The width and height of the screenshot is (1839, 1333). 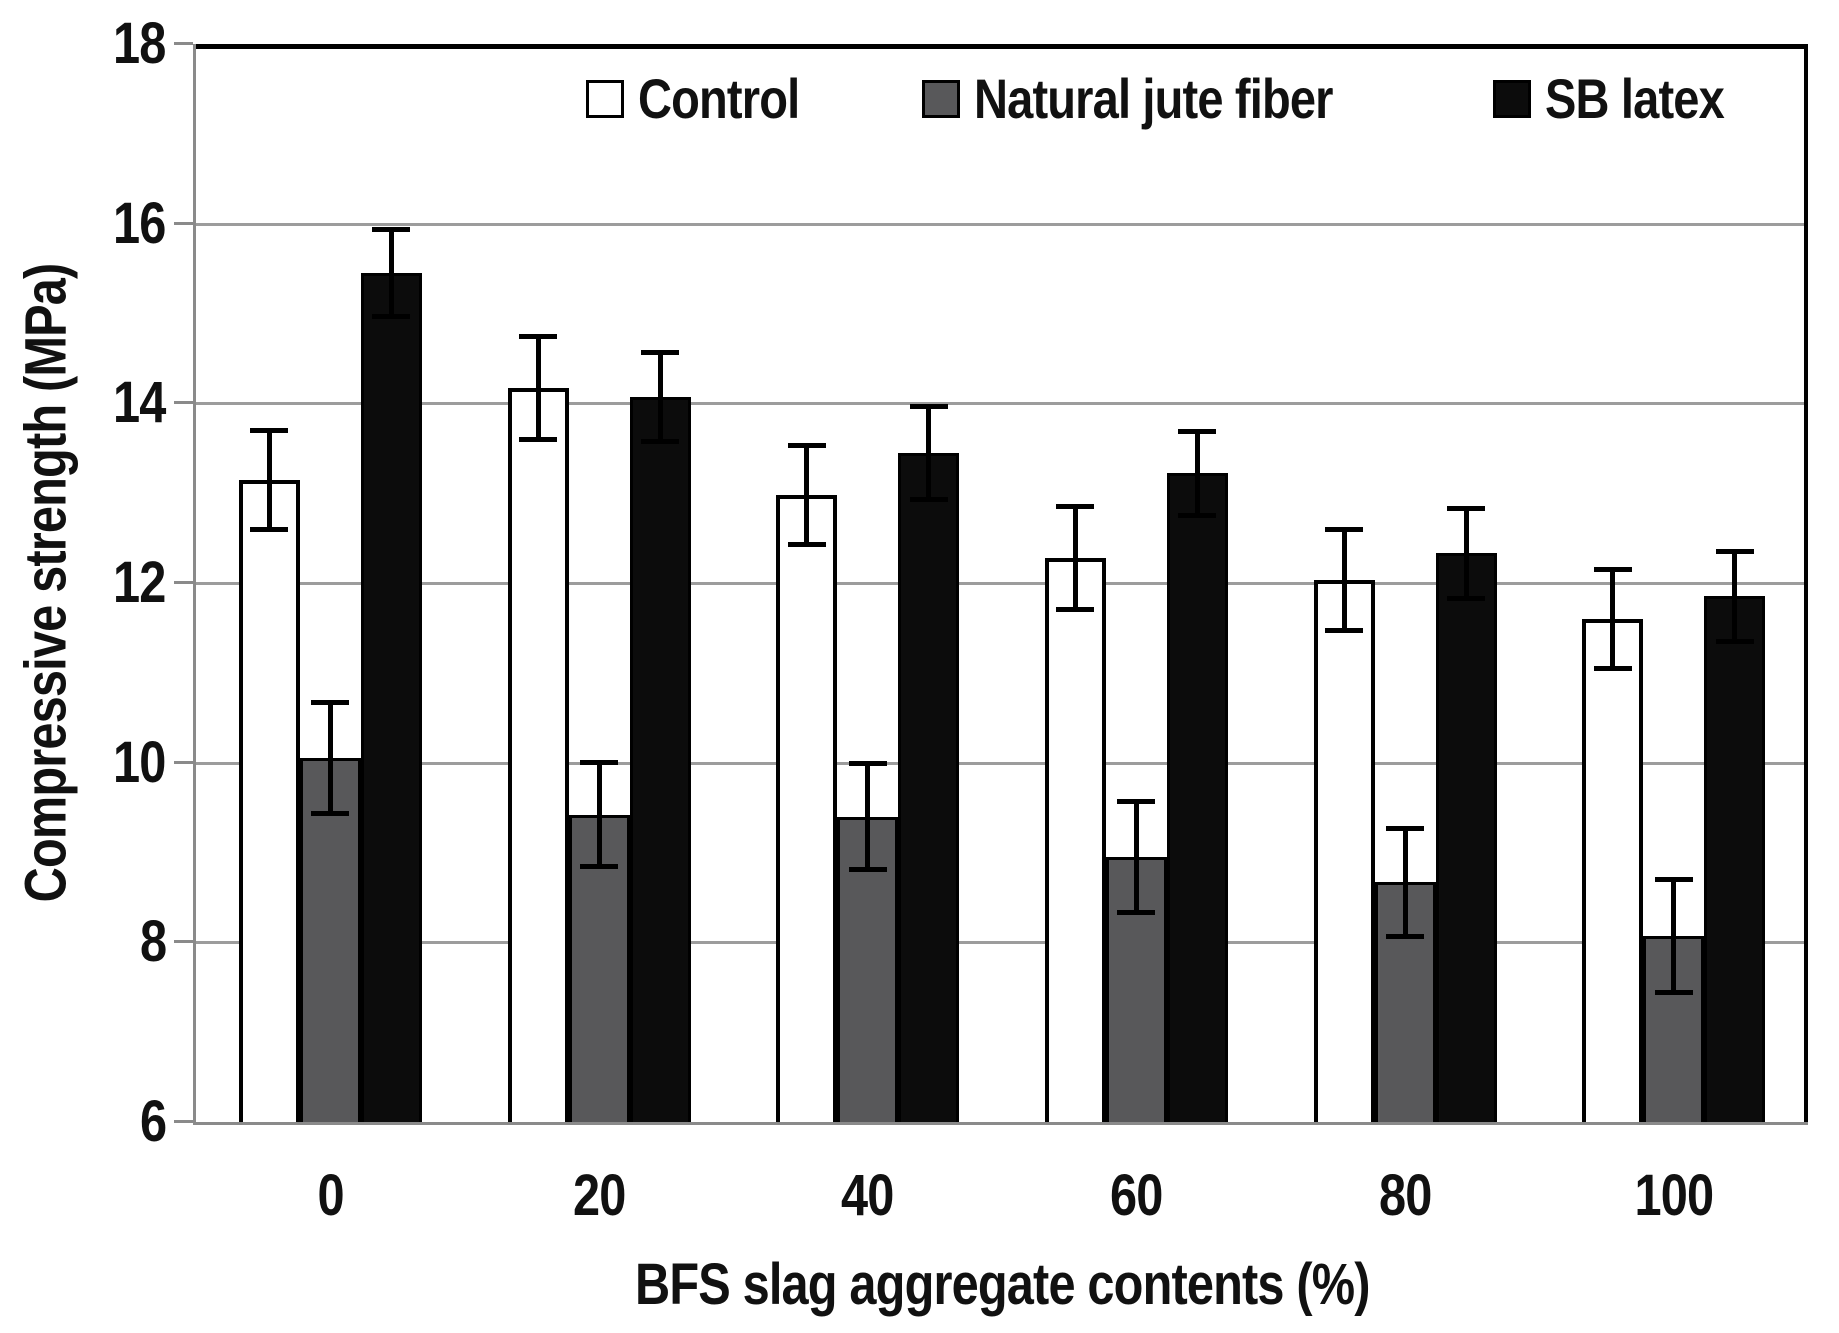 I want to click on y-tick-label-8: 8, so click(x=91, y=942).